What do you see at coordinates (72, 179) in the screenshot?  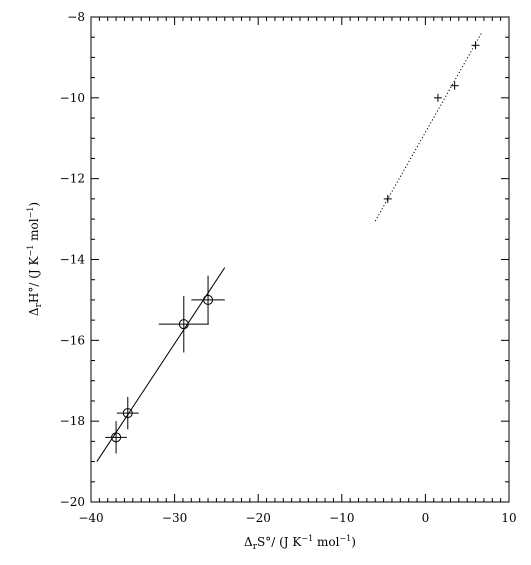 I see `y-tick-label: −12` at bounding box center [72, 179].